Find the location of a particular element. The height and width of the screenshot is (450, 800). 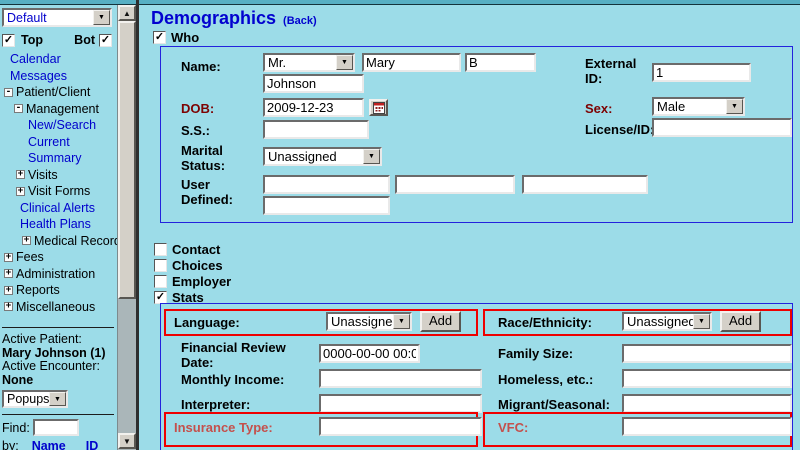

popups-select: Popups ▼ is located at coordinates (35, 399).